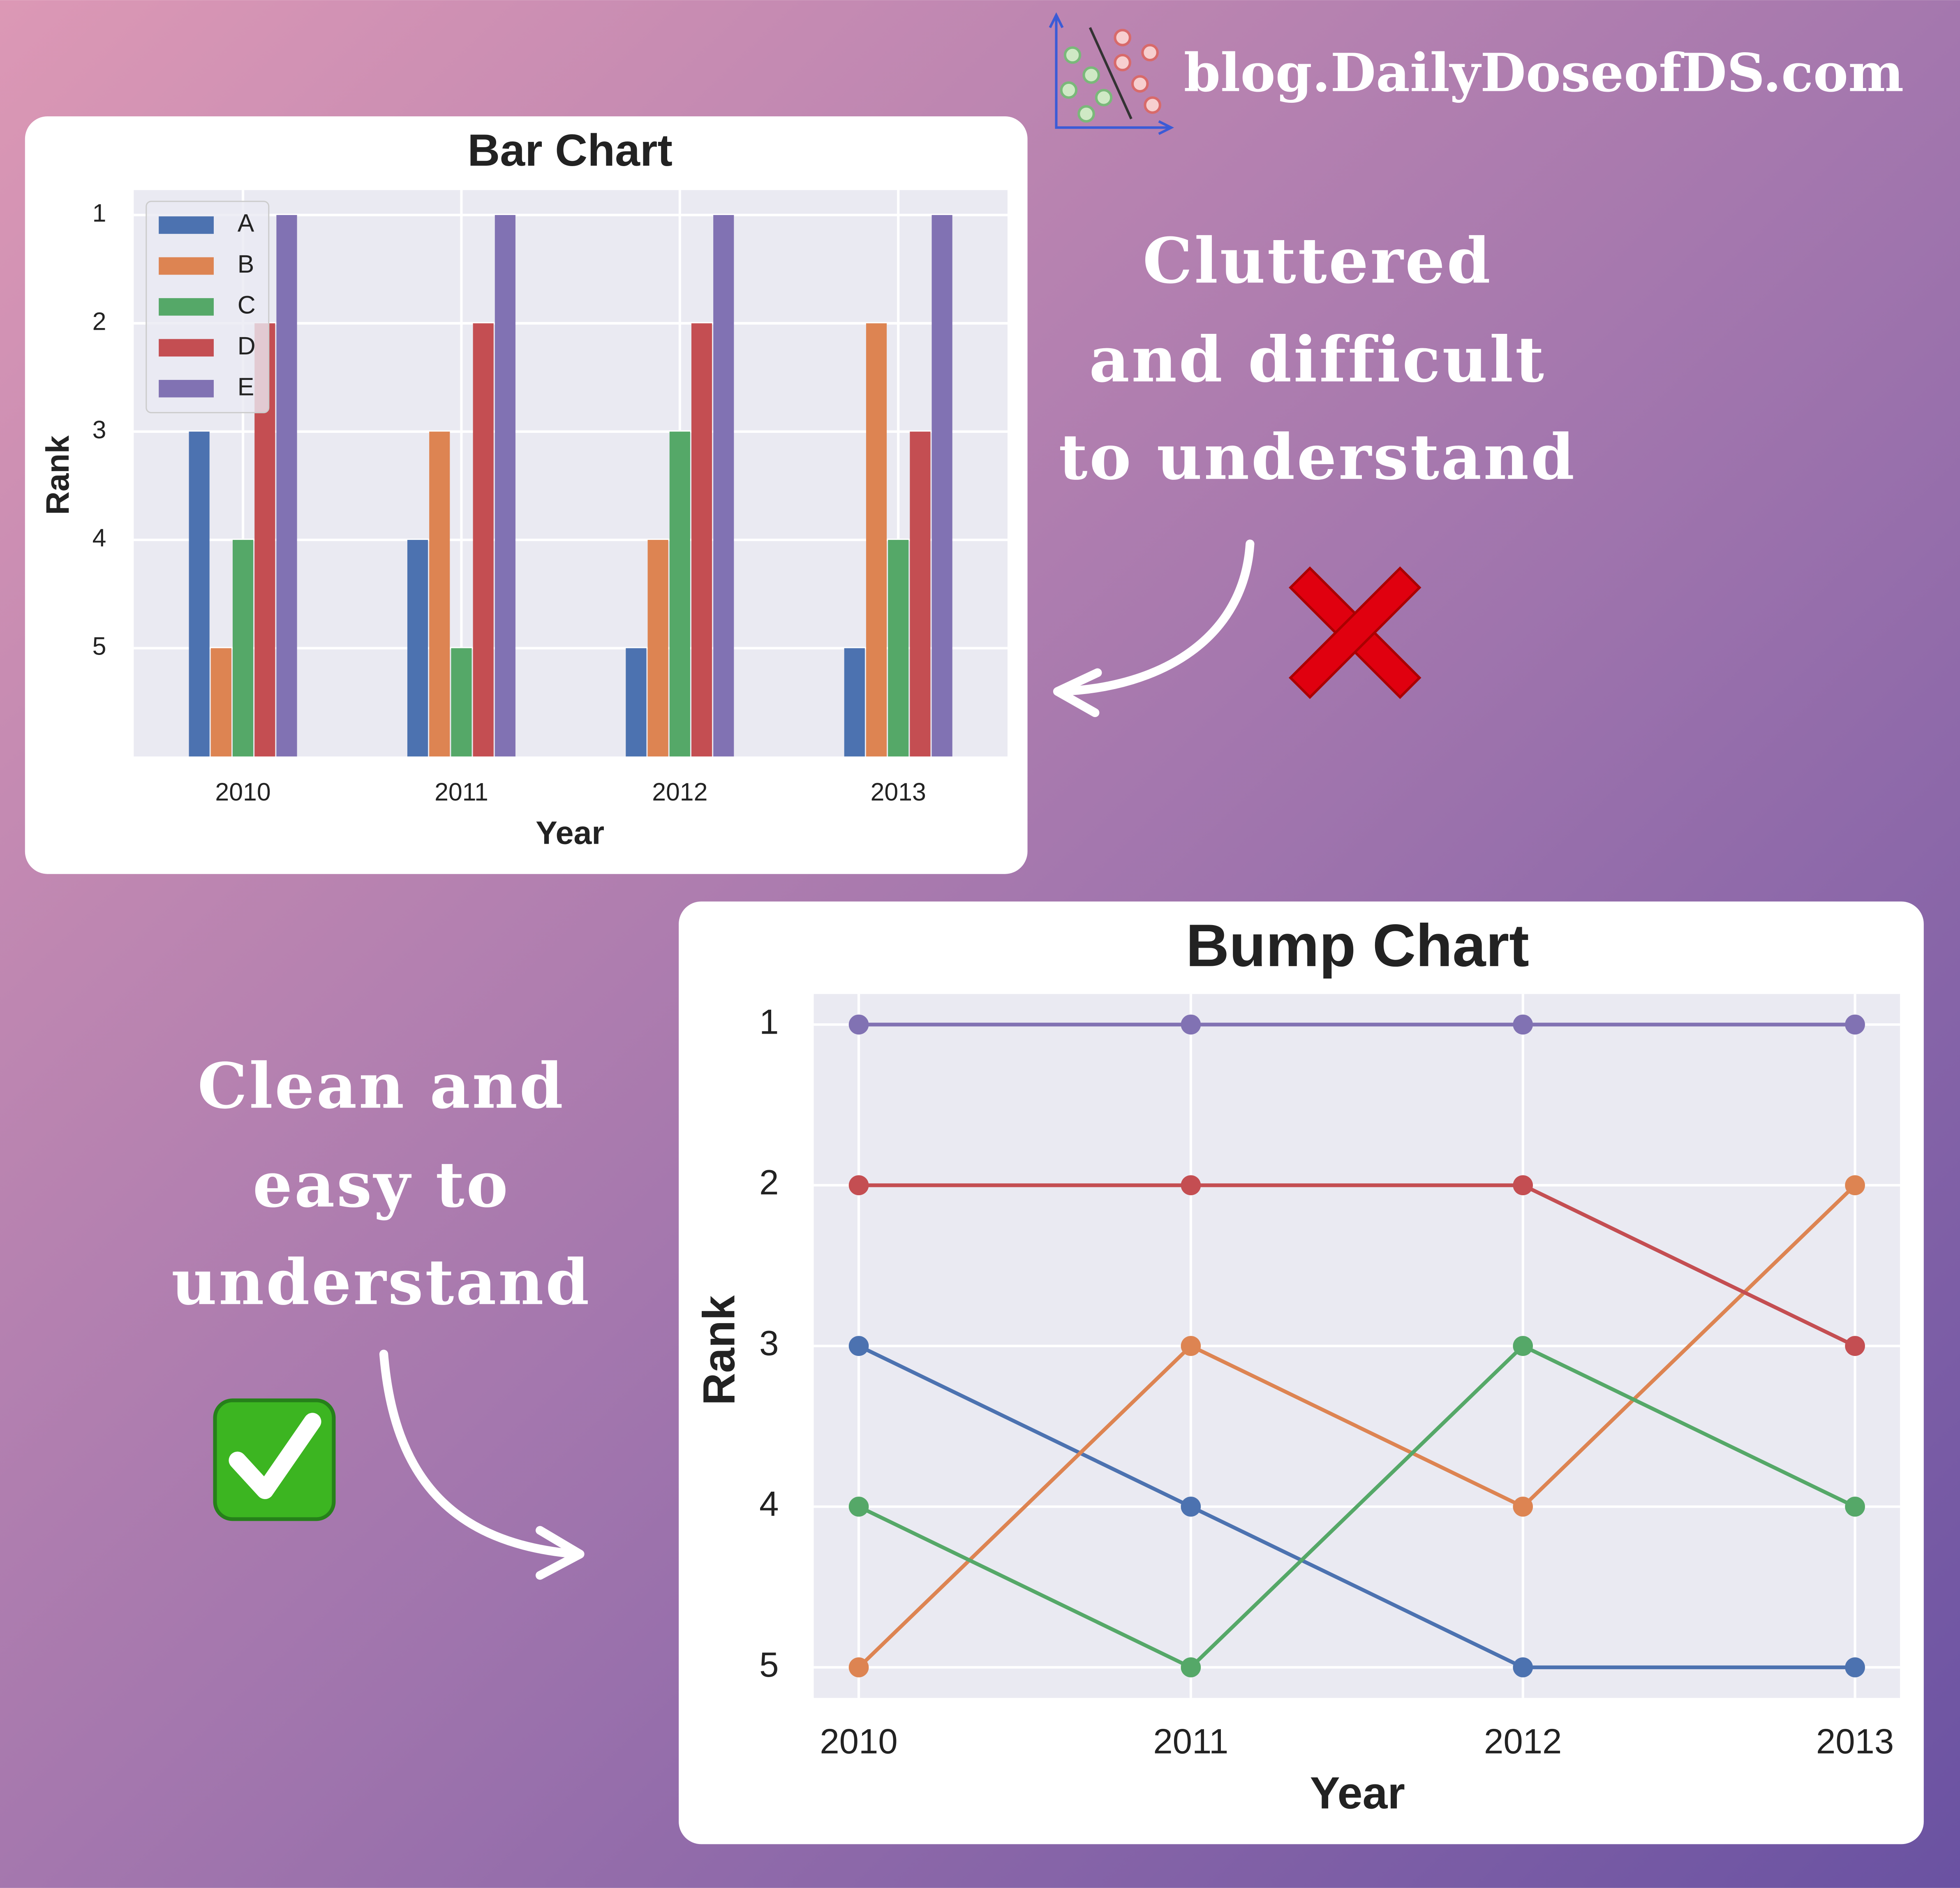 The height and width of the screenshot is (1888, 1960). Describe the element at coordinates (1111, 74) in the screenshot. I see `logo` at that location.